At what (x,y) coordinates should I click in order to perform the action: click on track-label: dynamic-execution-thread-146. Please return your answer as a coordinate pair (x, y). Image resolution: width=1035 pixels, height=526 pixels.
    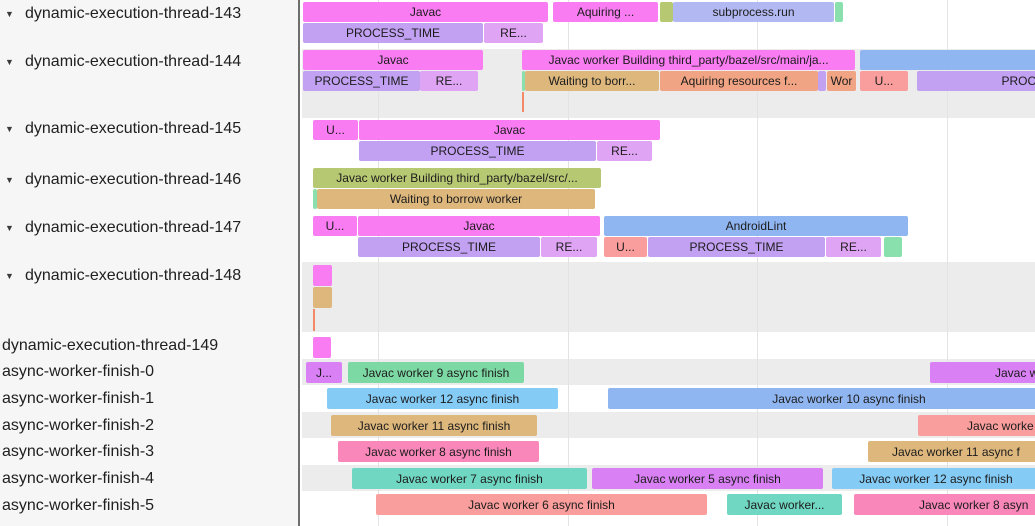
    Looking at the image, I should click on (133, 179).